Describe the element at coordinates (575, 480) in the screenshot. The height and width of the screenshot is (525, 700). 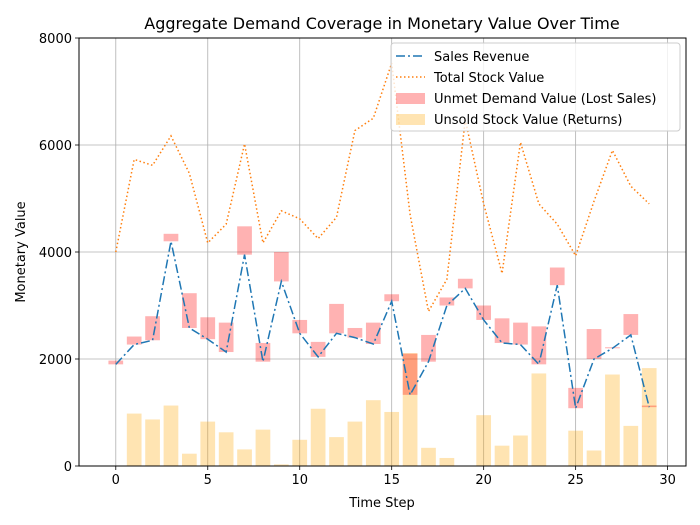
I see `x-tick-label: 25` at that location.